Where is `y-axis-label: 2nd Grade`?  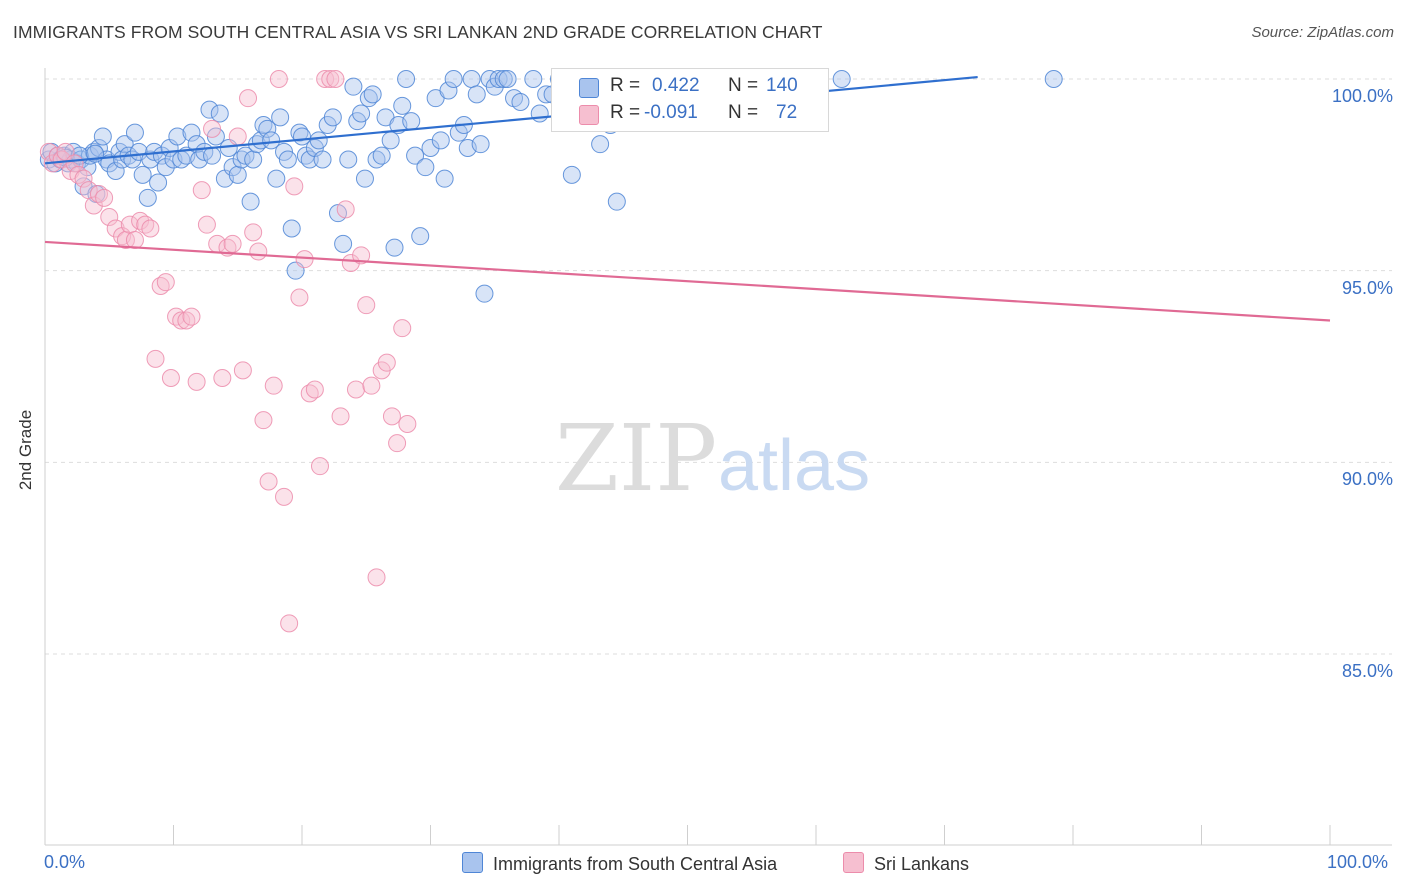
y-axis-label: 2nd Grade is located at coordinates (25, 450).